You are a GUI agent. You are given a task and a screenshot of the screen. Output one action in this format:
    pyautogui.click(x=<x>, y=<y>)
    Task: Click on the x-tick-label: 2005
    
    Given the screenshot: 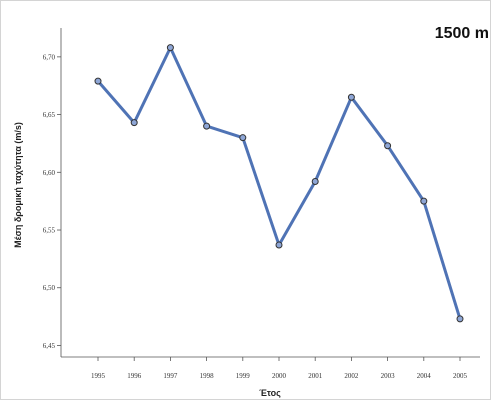 What is the action you would take?
    pyautogui.click(x=460, y=376)
    